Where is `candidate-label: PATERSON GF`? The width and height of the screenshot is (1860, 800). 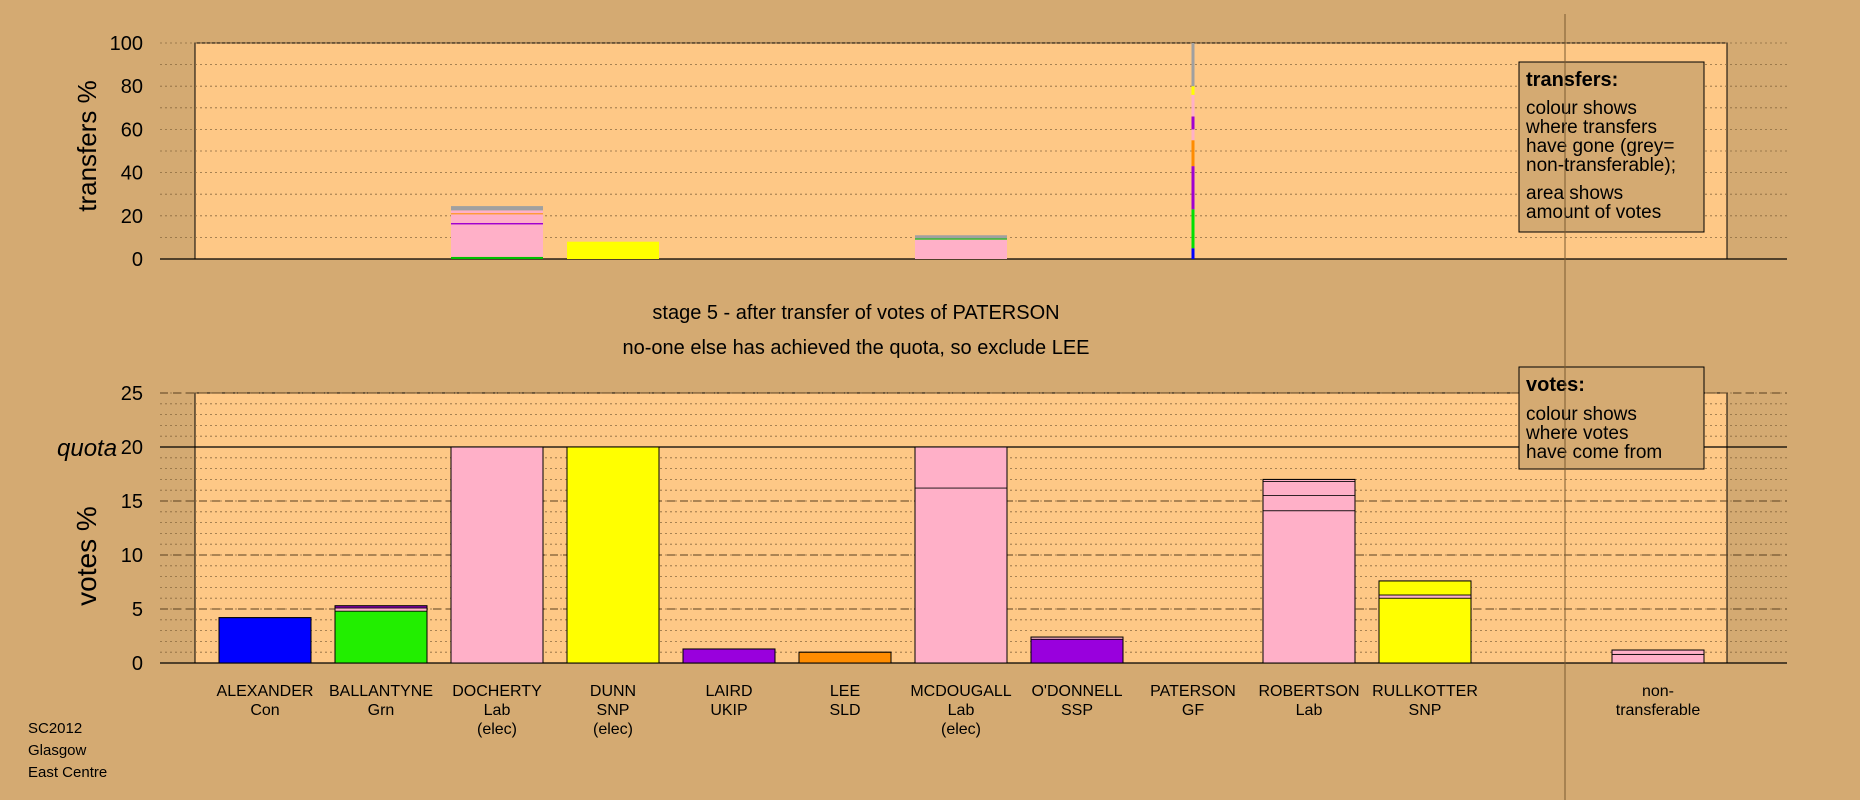 candidate-label: PATERSON GF is located at coordinates (1193, 701).